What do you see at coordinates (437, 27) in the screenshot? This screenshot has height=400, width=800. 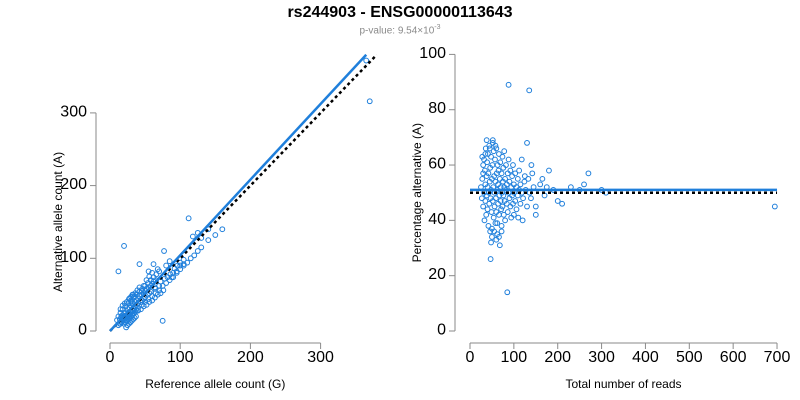 I see `subtitle-exponent: -3` at bounding box center [437, 27].